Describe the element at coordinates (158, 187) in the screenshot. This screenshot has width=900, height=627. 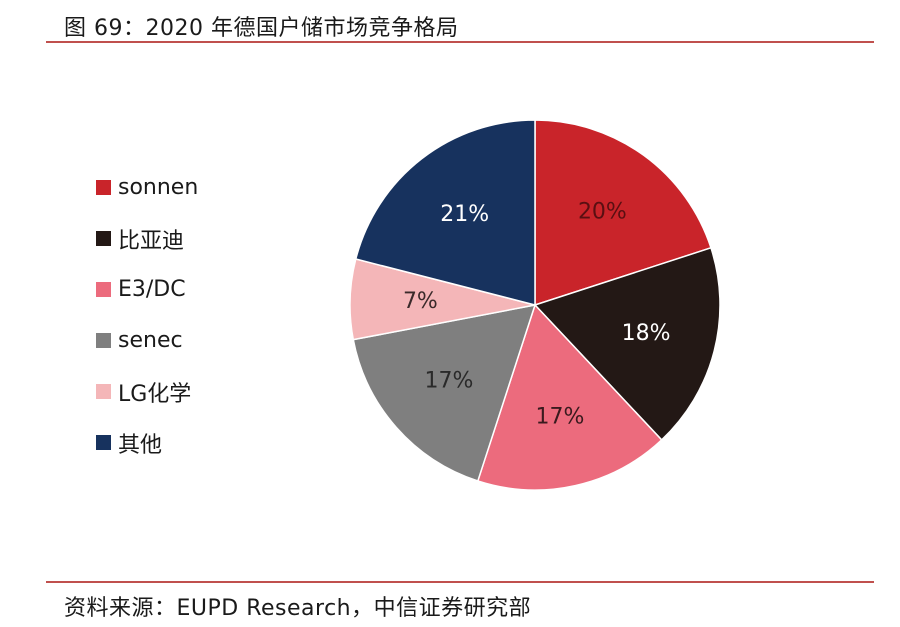
I see `legend-label-0: sonnen` at that location.